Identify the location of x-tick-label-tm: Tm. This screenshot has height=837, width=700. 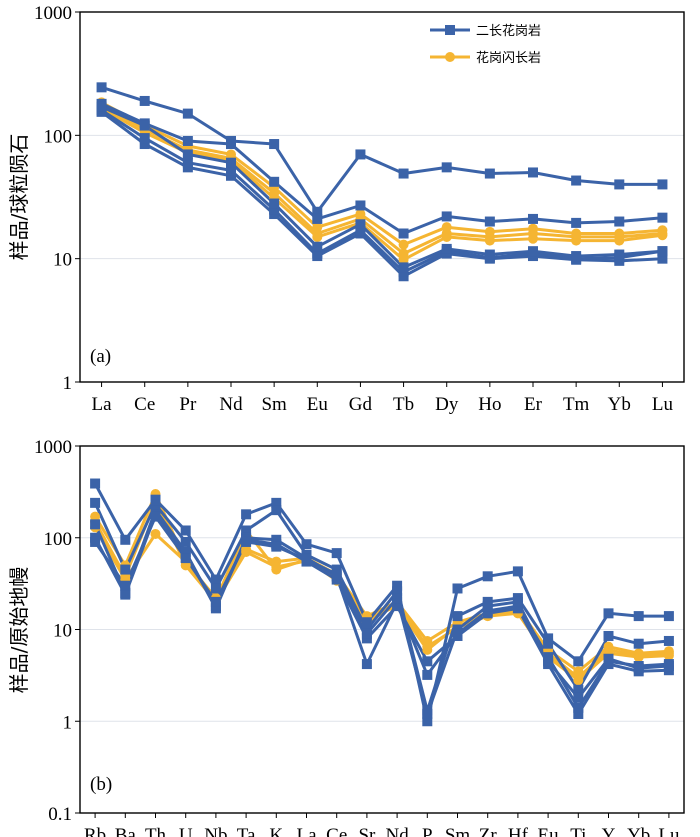
(576, 404).